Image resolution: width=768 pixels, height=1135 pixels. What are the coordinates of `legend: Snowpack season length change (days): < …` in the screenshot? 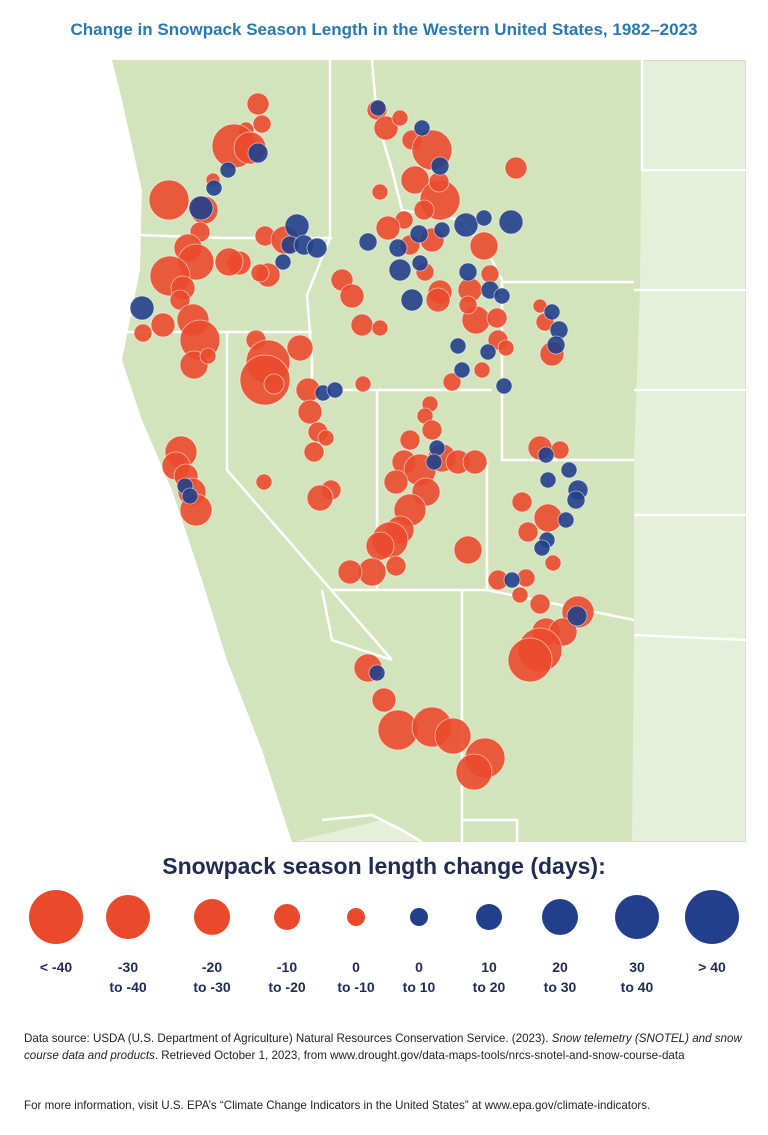 It's located at (384, 924).